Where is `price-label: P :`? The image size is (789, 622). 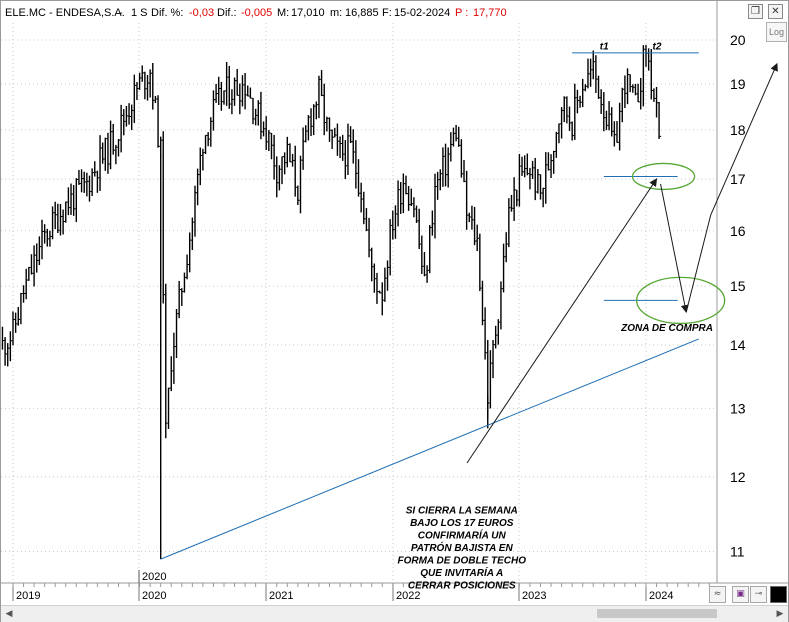
price-label: P : is located at coordinates (461, 13).